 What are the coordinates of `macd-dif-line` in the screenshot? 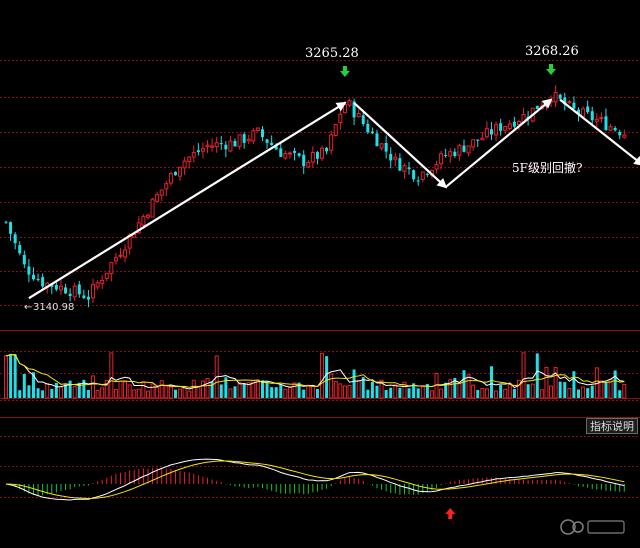 It's located at (315, 479).